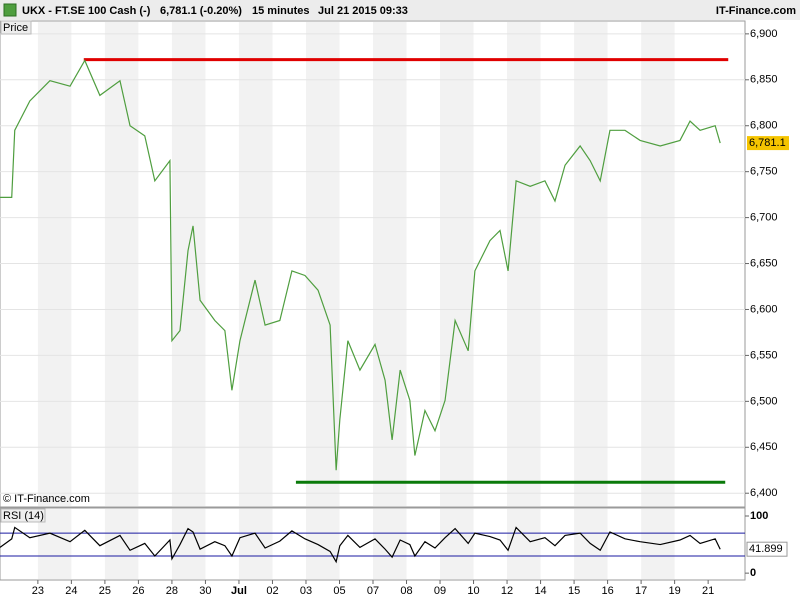  Describe the element at coordinates (440, 591) in the screenshot. I see `x-tick-label: 09` at that location.